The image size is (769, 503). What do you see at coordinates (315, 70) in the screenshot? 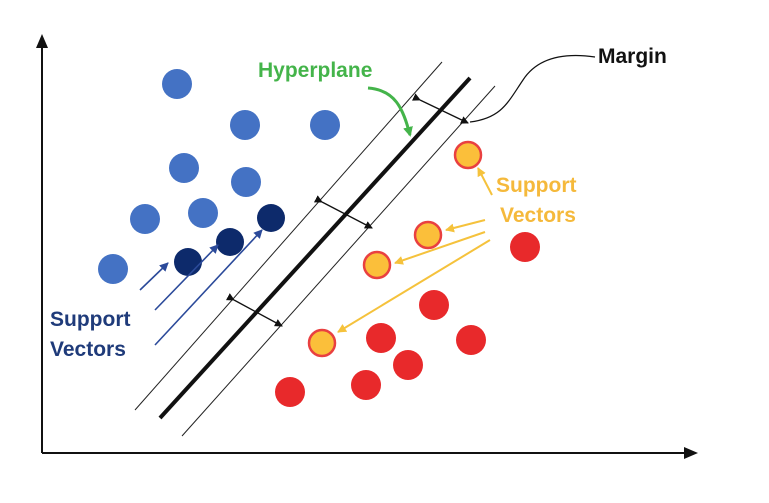
I see `hyperplane-label: Hyperplane` at bounding box center [315, 70].